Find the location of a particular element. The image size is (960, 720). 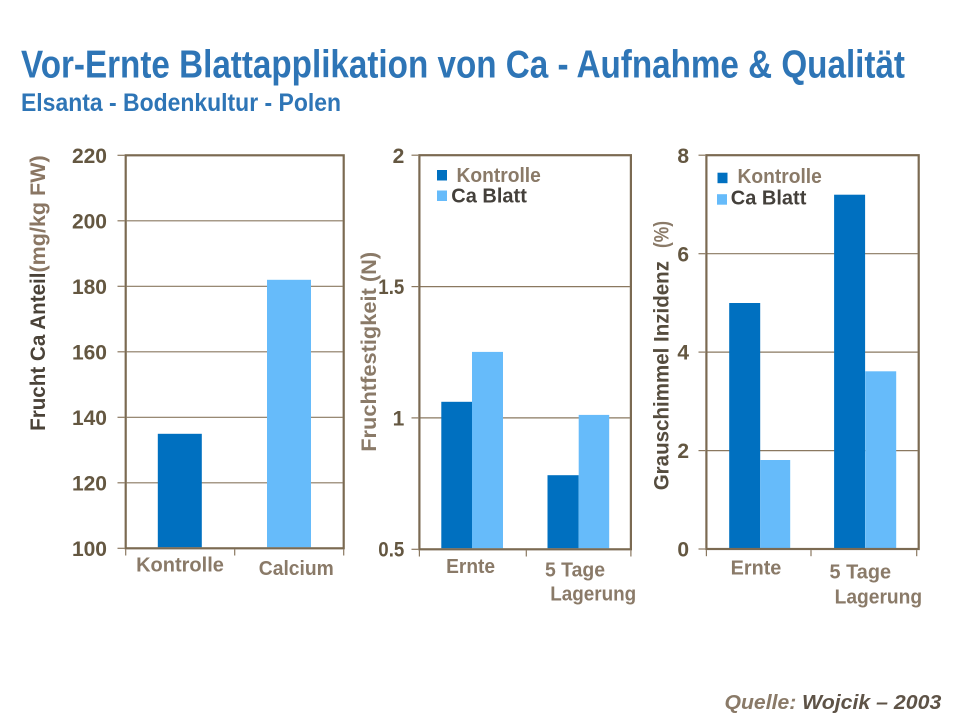

svg-text: Quelle: is located at coordinates (761, 702).